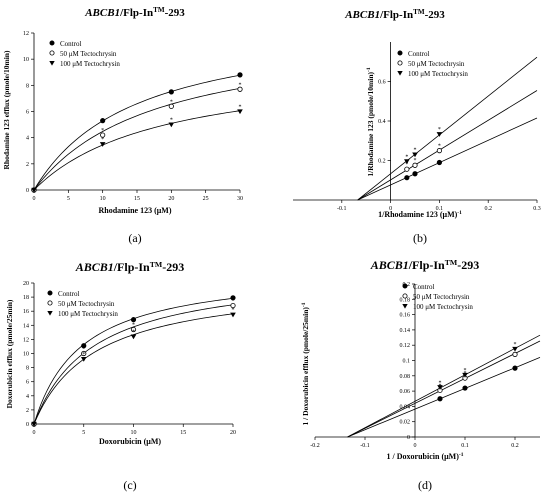 This screenshot has width=550, height=497. I want to click on y-tick-label: 0.1, so click(407, 362).